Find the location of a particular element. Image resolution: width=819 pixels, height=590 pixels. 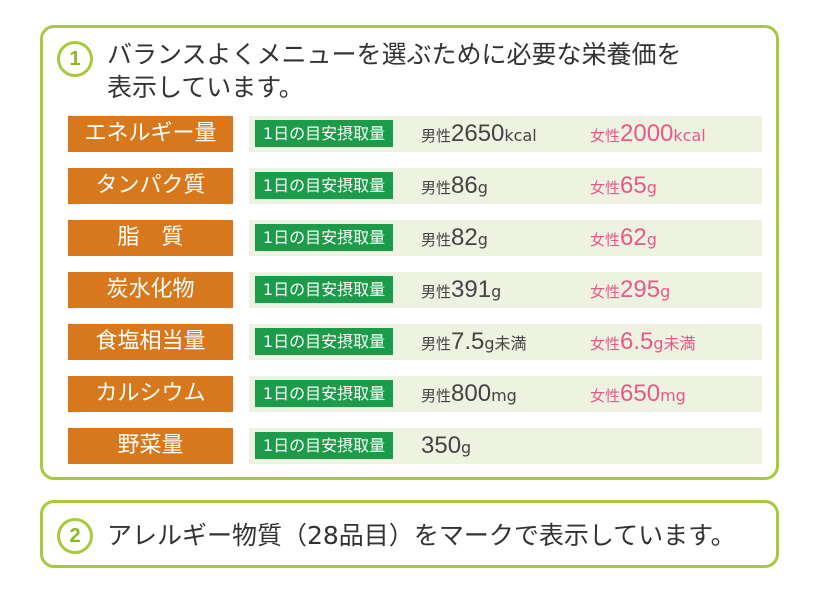

category-label: 野菜量 is located at coordinates (150, 446).